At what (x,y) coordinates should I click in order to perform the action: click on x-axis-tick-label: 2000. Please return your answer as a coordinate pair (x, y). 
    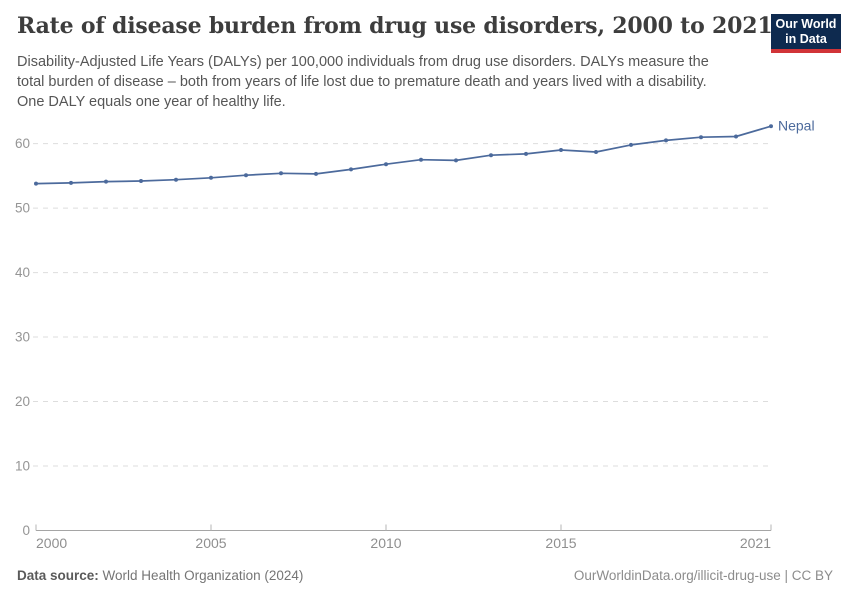
    Looking at the image, I should click on (51, 543).